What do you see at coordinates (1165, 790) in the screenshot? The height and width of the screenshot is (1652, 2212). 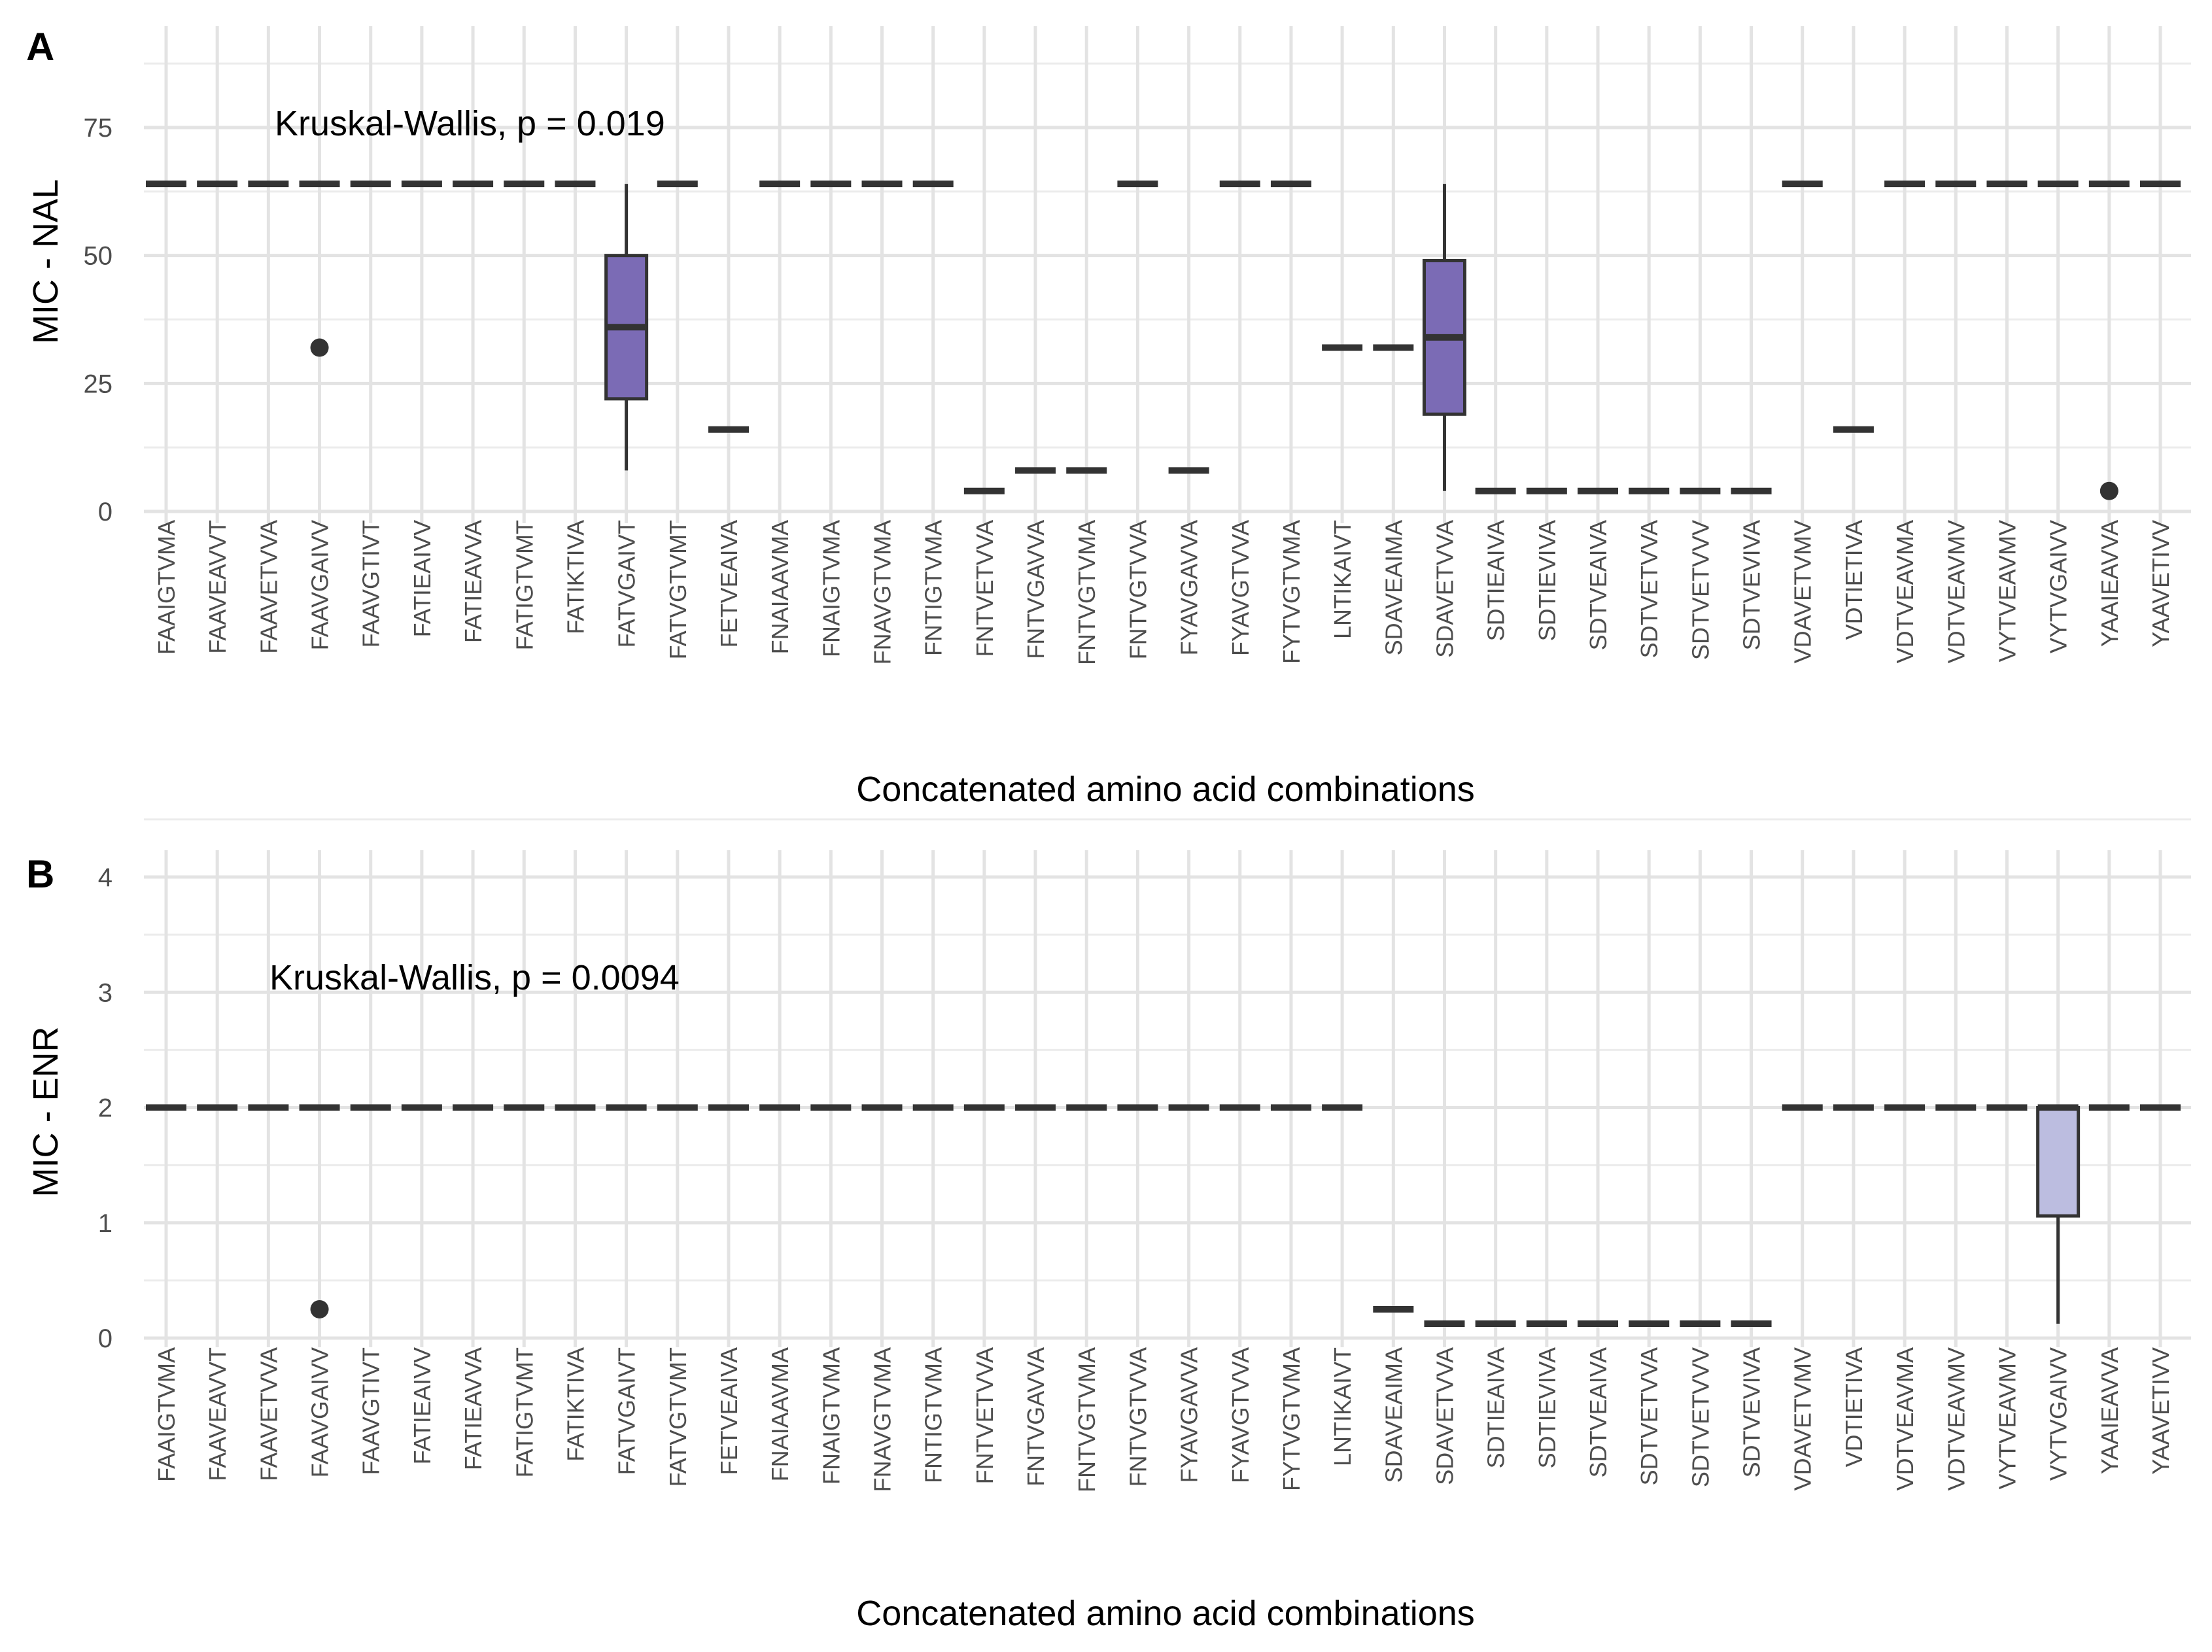 I see `x-axis-title-a: Concatenated amino acid combinations` at bounding box center [1165, 790].